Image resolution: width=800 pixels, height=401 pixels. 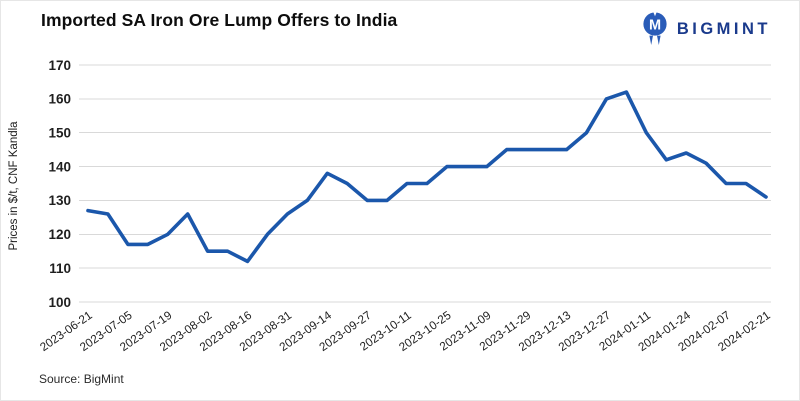 I want to click on y-tick-label: 100, so click(x=59, y=302).